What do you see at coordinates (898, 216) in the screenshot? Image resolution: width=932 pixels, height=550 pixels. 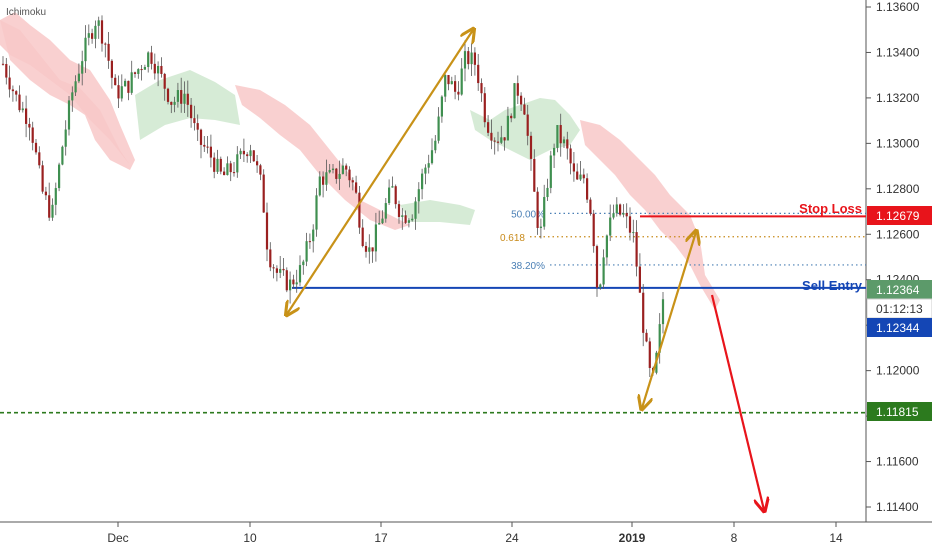 I see `stop-loss-price: 1.12679` at bounding box center [898, 216].